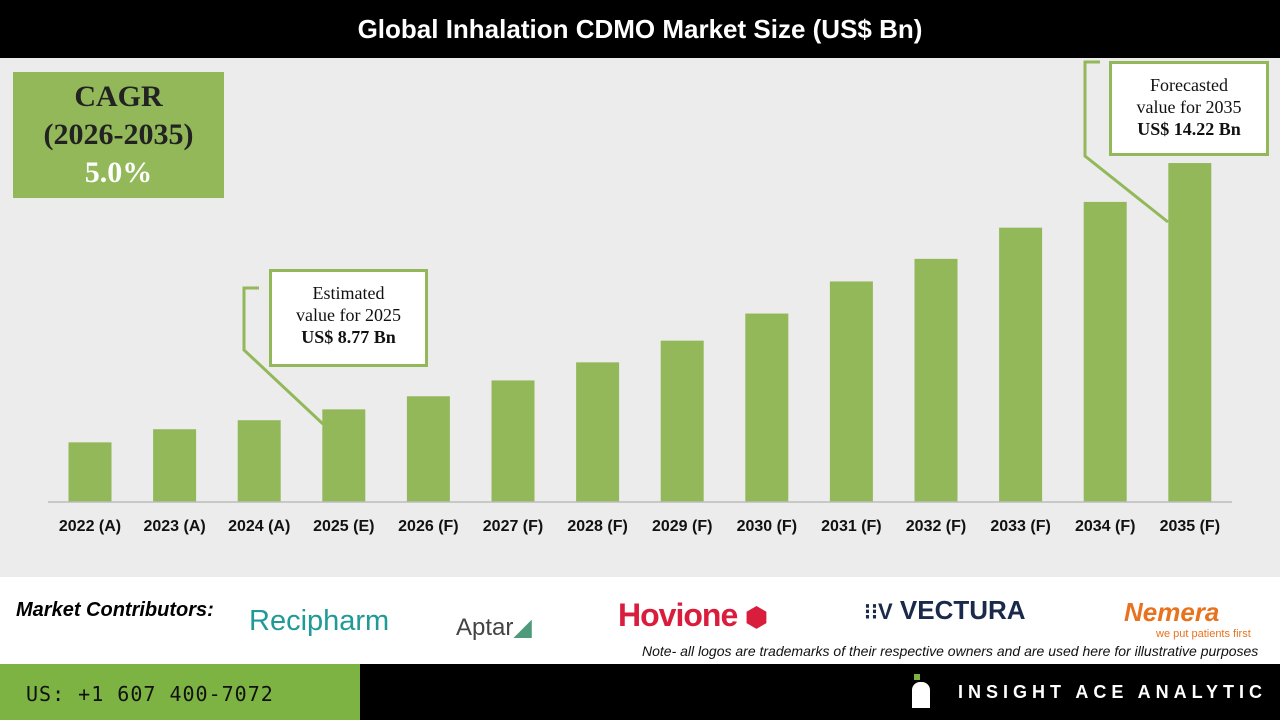 The width and height of the screenshot is (1280, 724). I want to click on x-tick-label: 2024 (A), so click(259, 526).